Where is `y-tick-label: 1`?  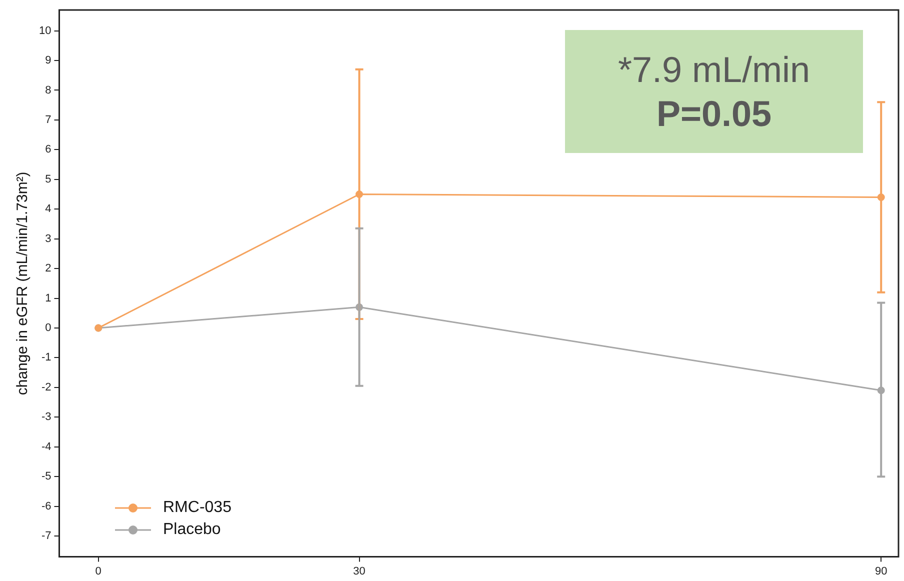
y-tick-label: 1 is located at coordinates (48, 298).